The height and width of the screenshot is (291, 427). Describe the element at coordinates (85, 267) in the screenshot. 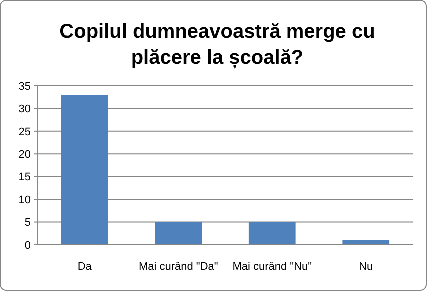

I see `x-tick-label: Da` at that location.